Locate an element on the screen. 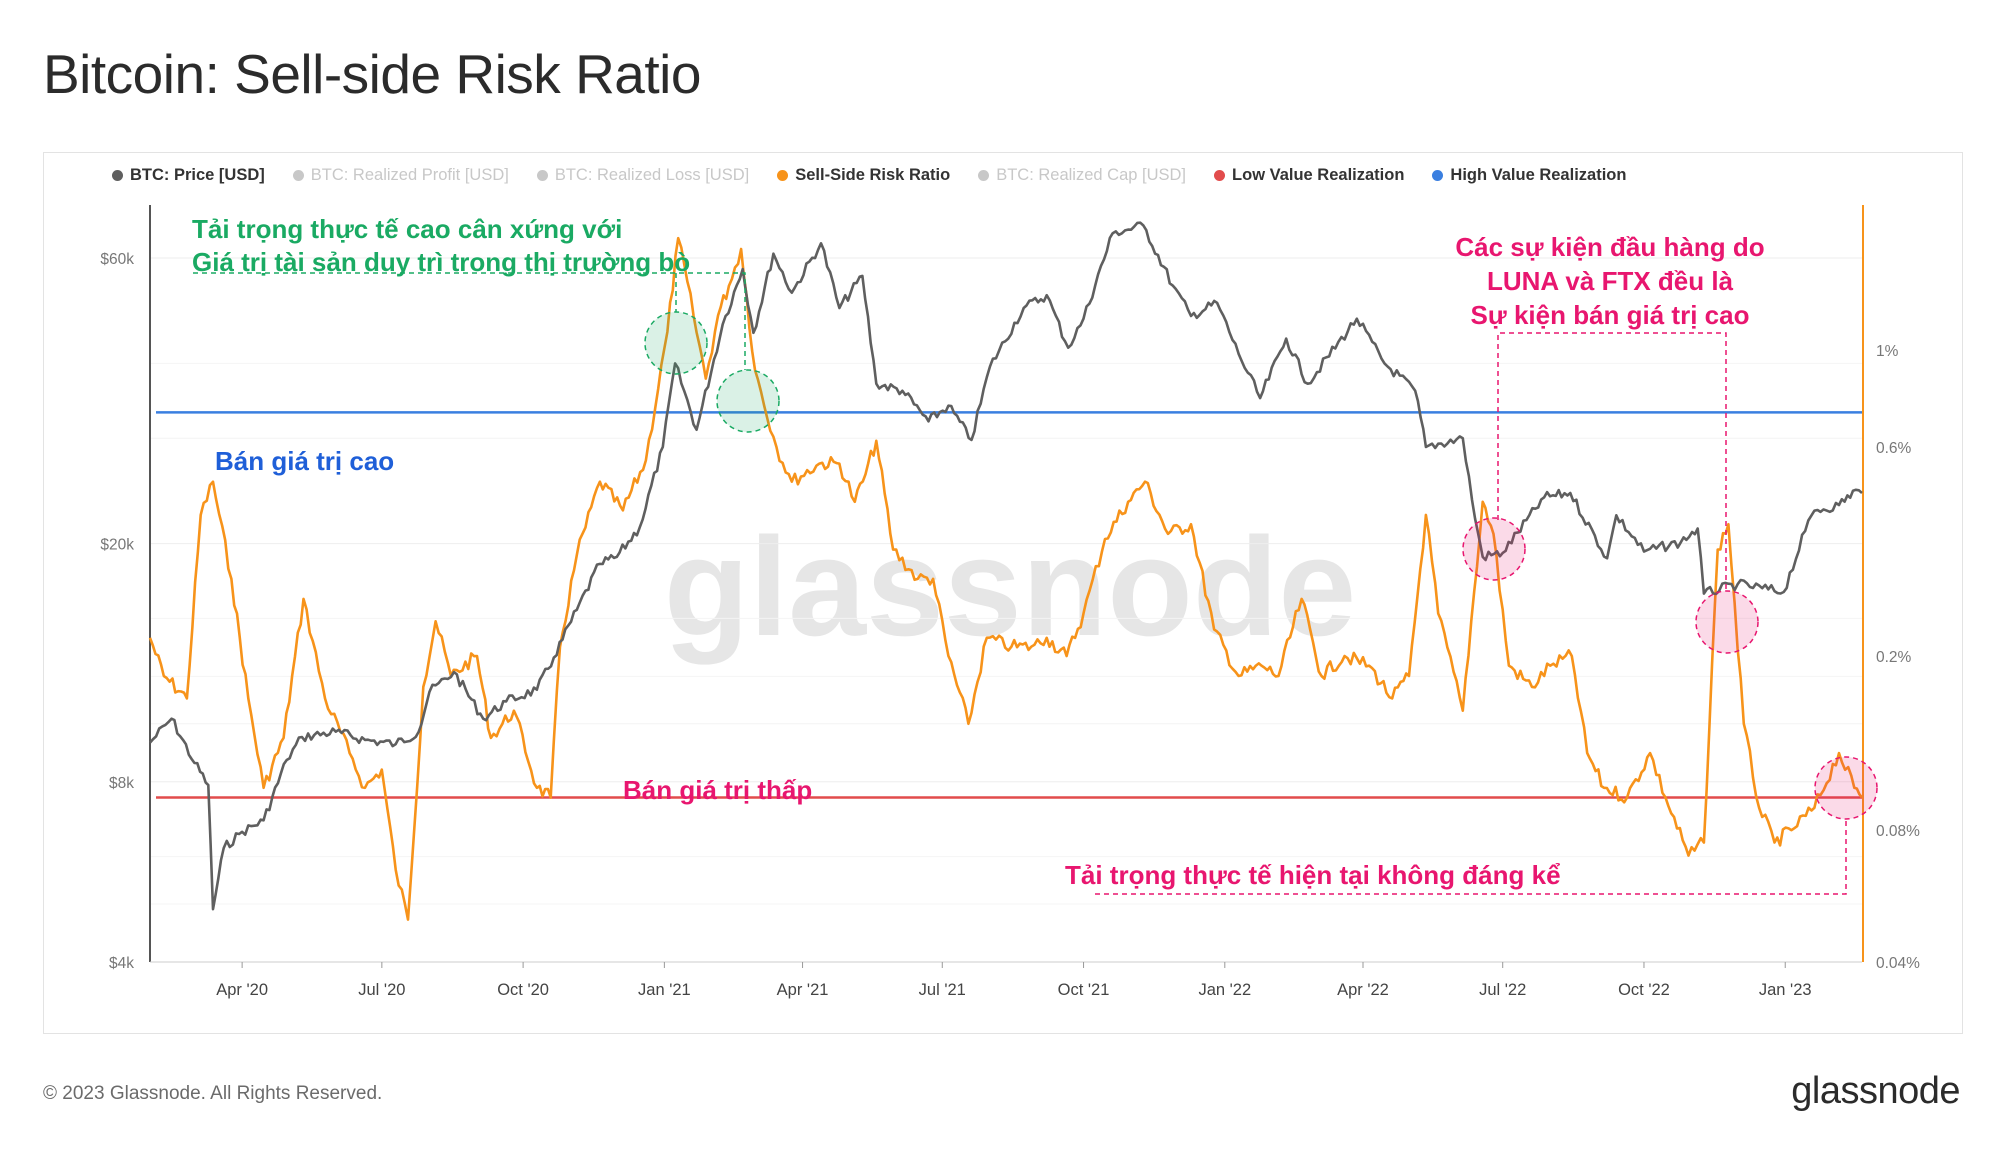 Image resolution: width=2000 pixels, height=1152 pixels. connector-green is located at coordinates (469, 321).